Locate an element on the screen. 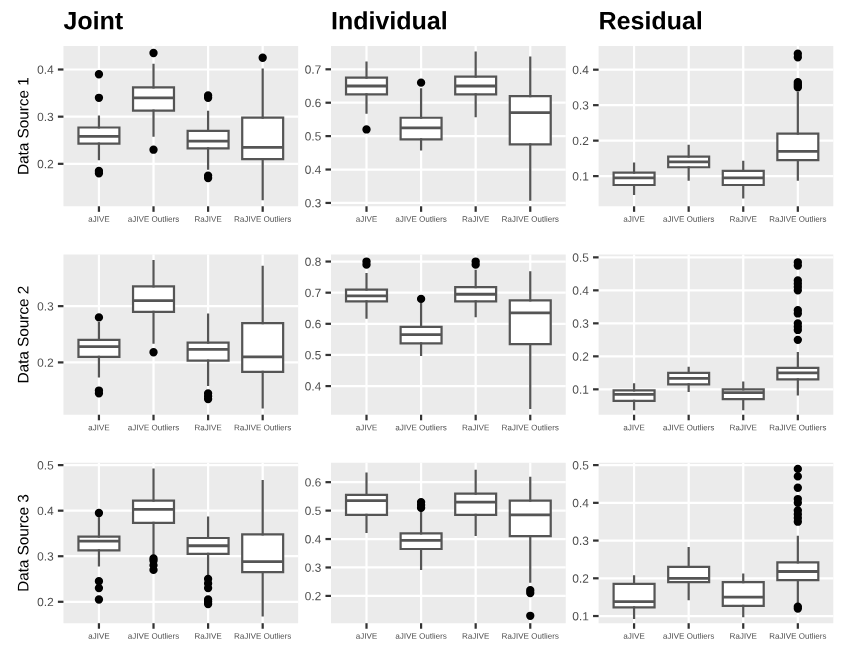 This screenshot has width=846, height=656. chart-title: Individual is located at coordinates (389, 20).